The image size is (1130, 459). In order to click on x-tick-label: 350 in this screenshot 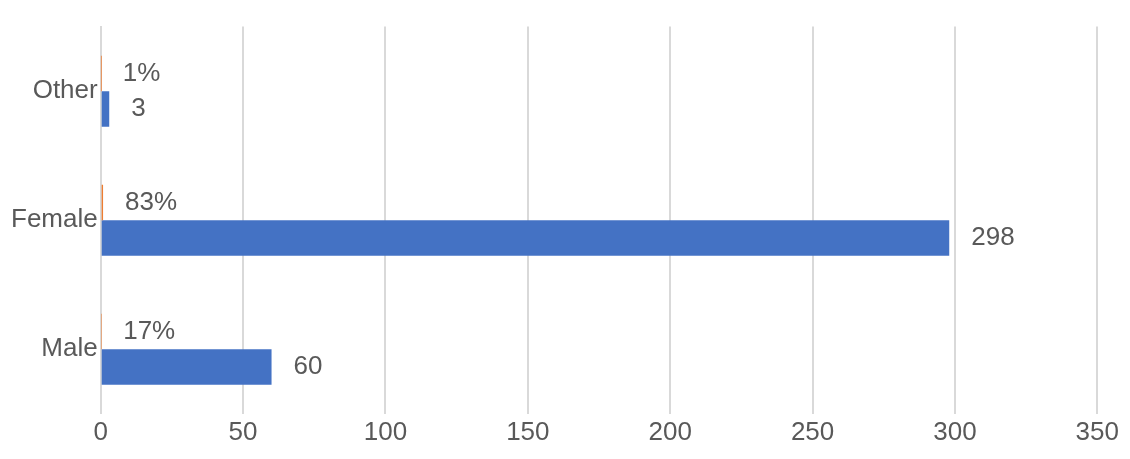, I will do `click(1097, 430)`.